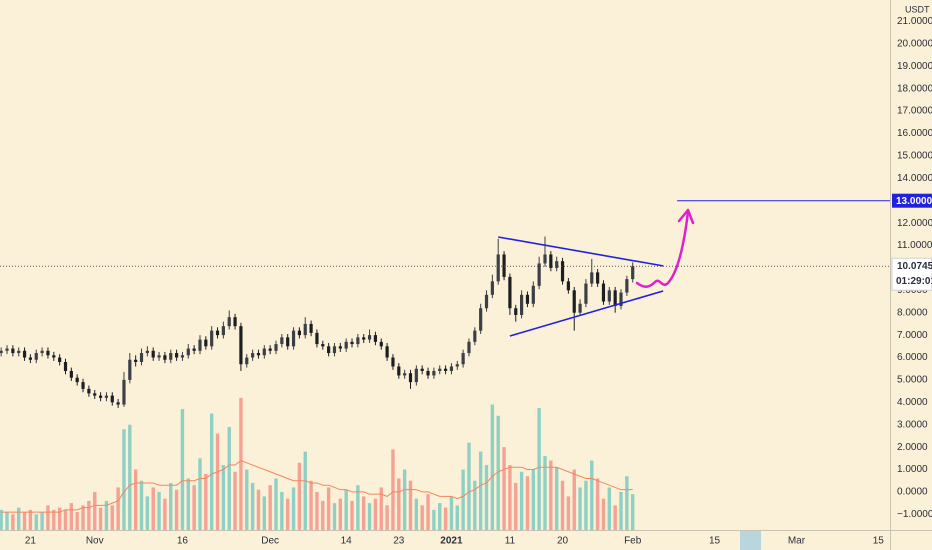  Describe the element at coordinates (317, 486) in the screenshot. I see `volume-ma-line` at that location.